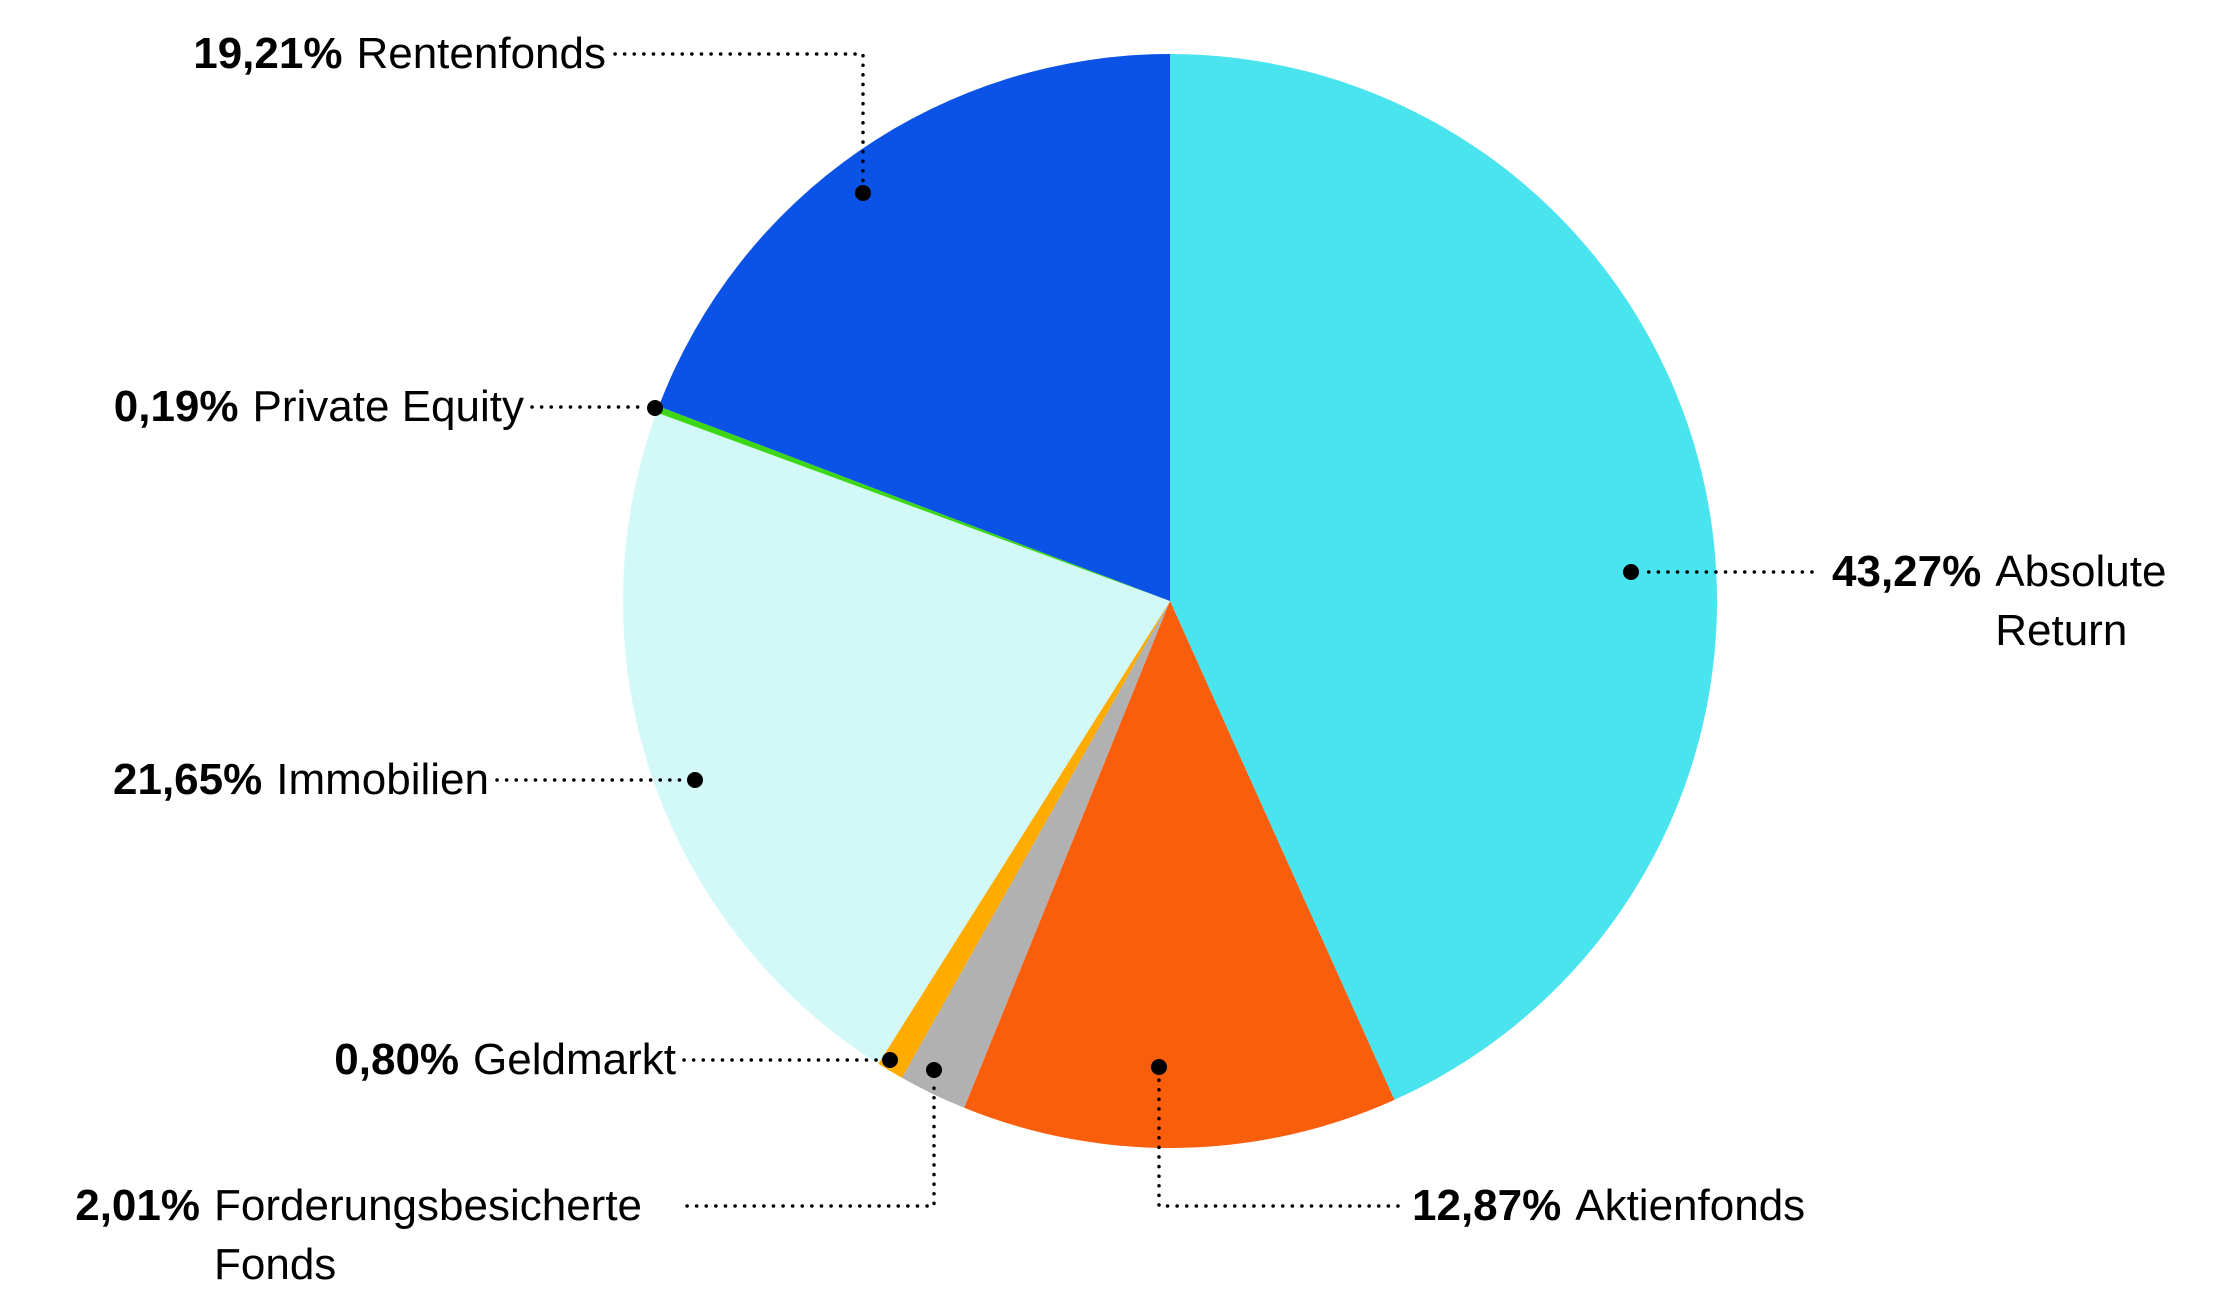  I want to click on label-geldmarkt-percent: 0,80%, so click(397, 1059).